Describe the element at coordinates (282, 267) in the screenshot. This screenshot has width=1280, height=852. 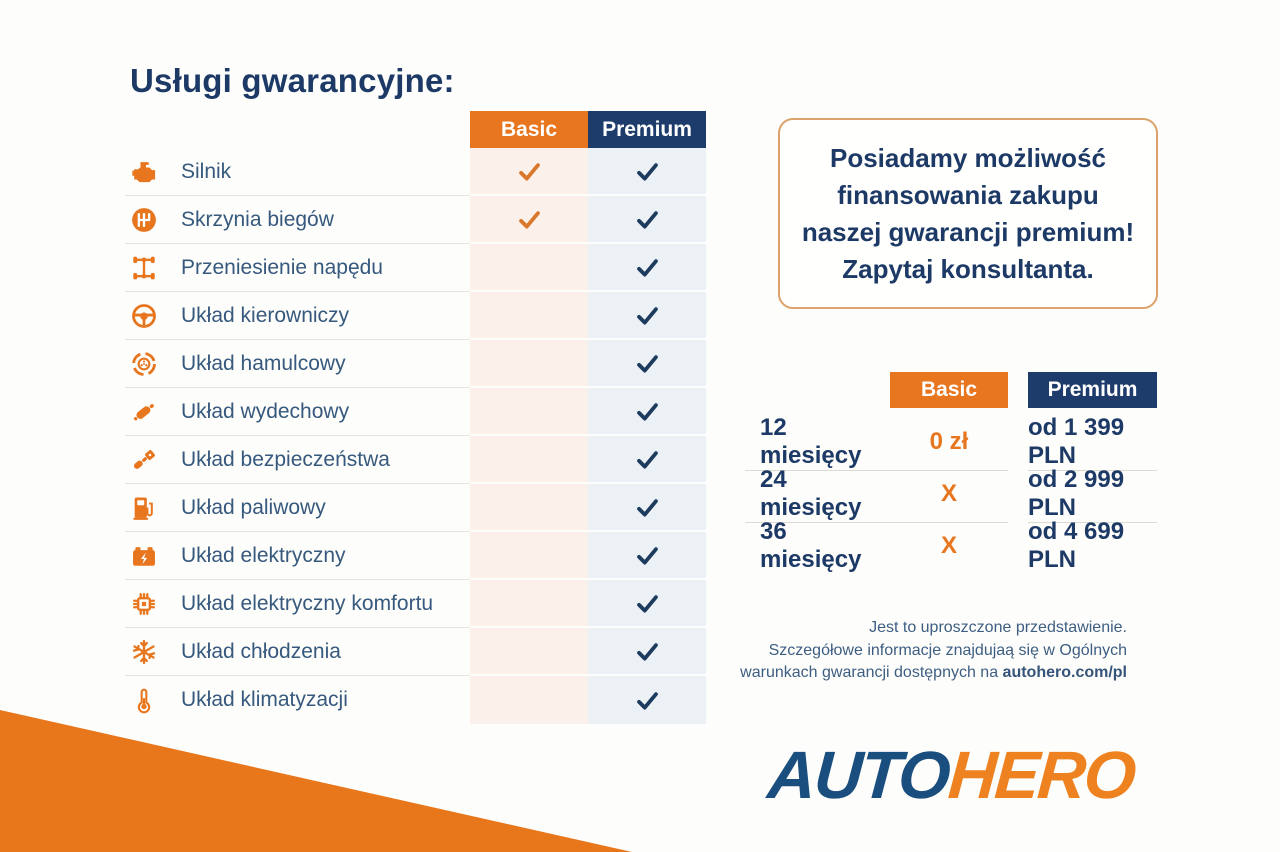
I see `row-label: Przeniesienie napędu` at that location.